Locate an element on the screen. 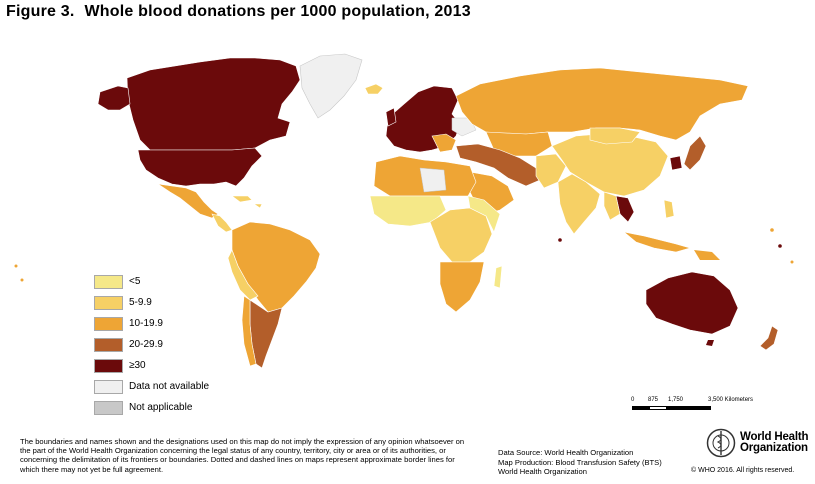 This screenshot has height=484, width=815. scale-tick-label: 3,500 Kilometers is located at coordinates (731, 400).